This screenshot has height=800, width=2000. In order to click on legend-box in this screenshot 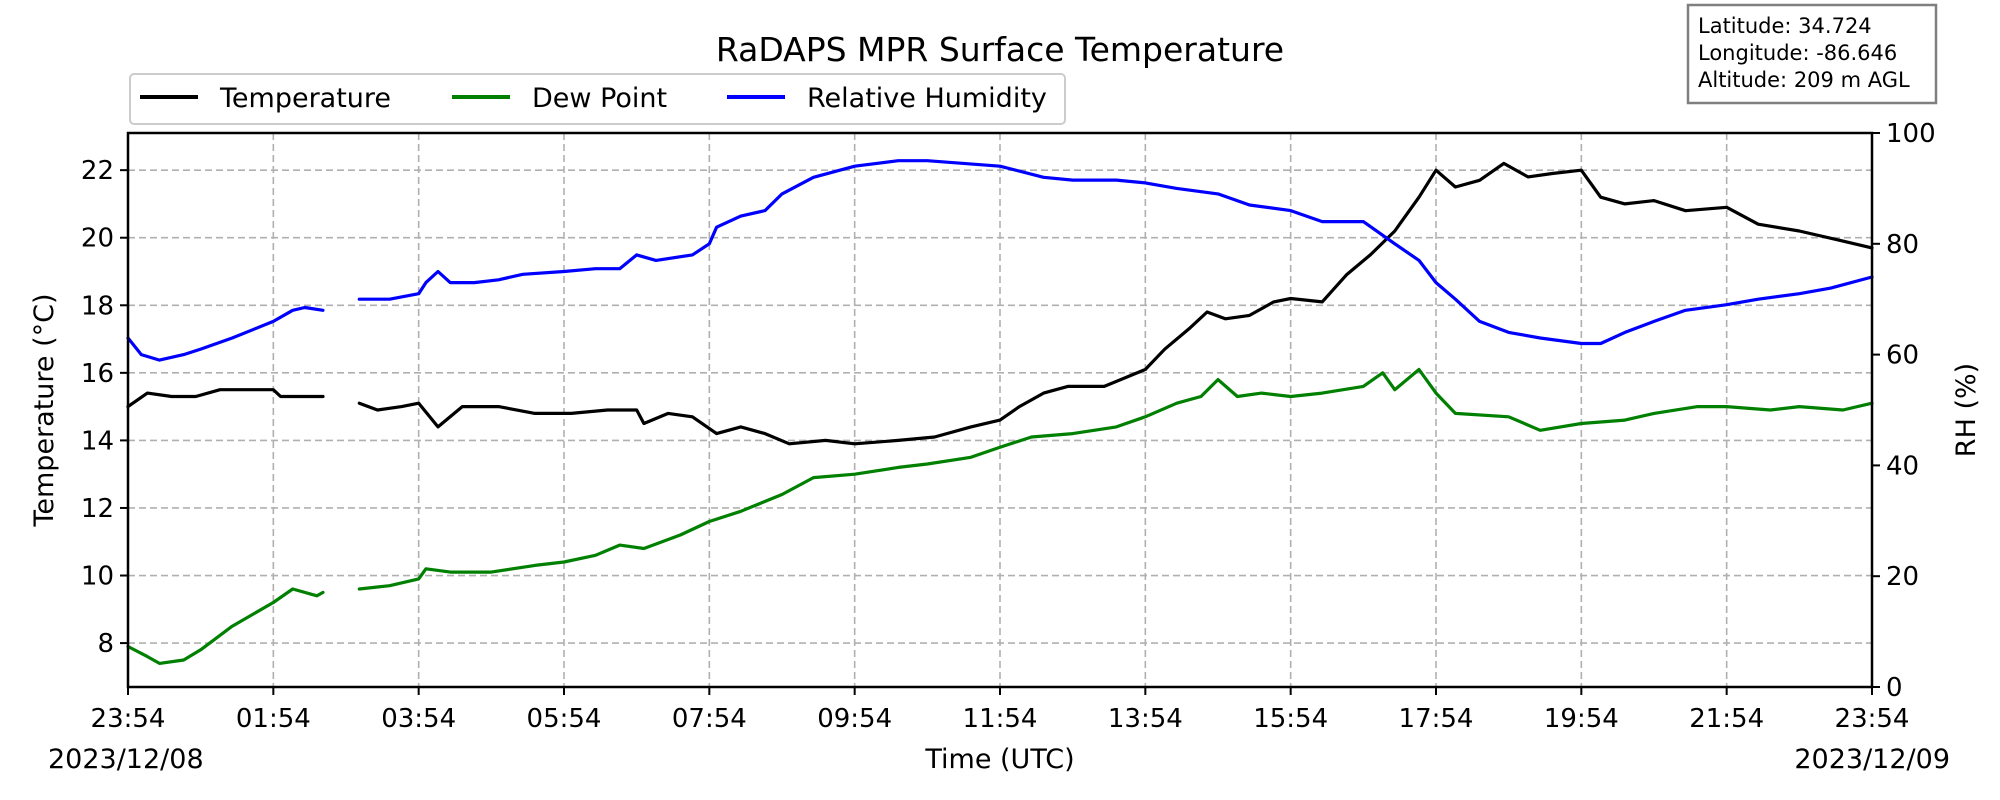, I will do `click(597, 99)`.